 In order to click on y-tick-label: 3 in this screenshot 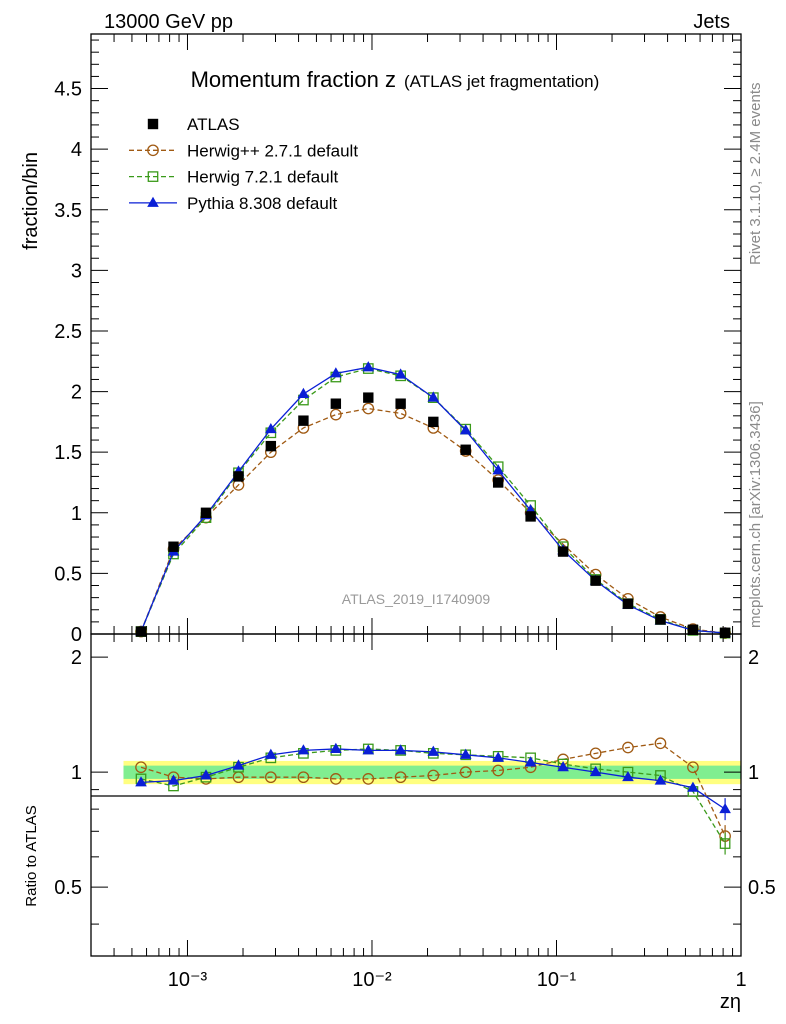, I will do `click(76, 271)`.